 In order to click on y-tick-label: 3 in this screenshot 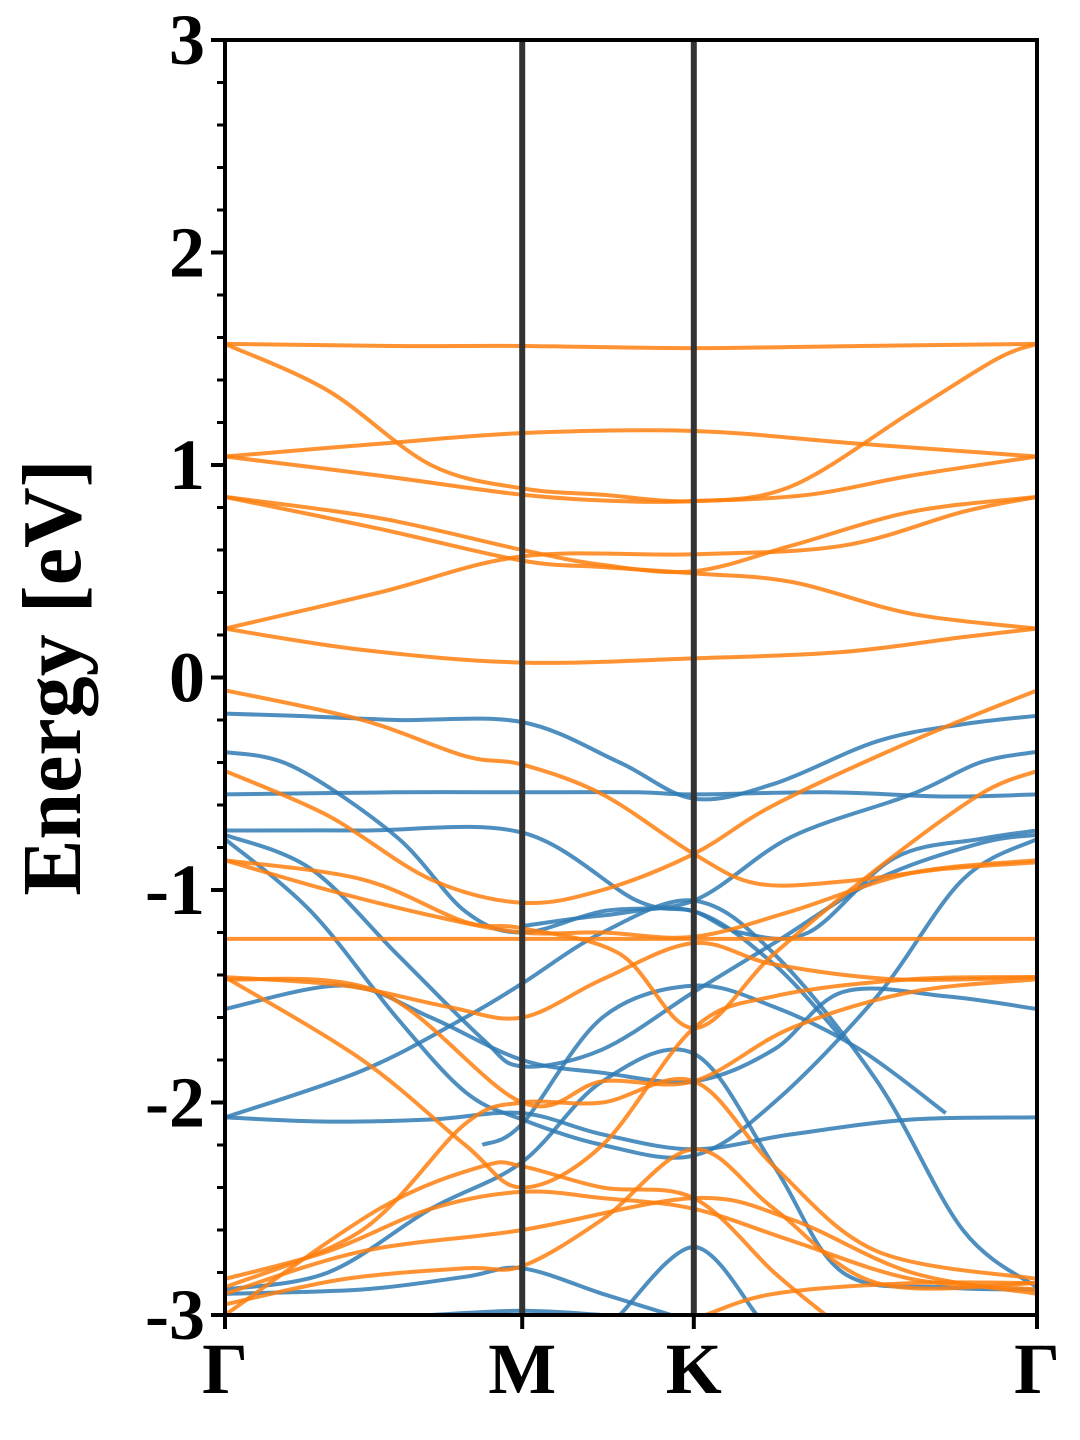, I will do `click(187, 40)`.